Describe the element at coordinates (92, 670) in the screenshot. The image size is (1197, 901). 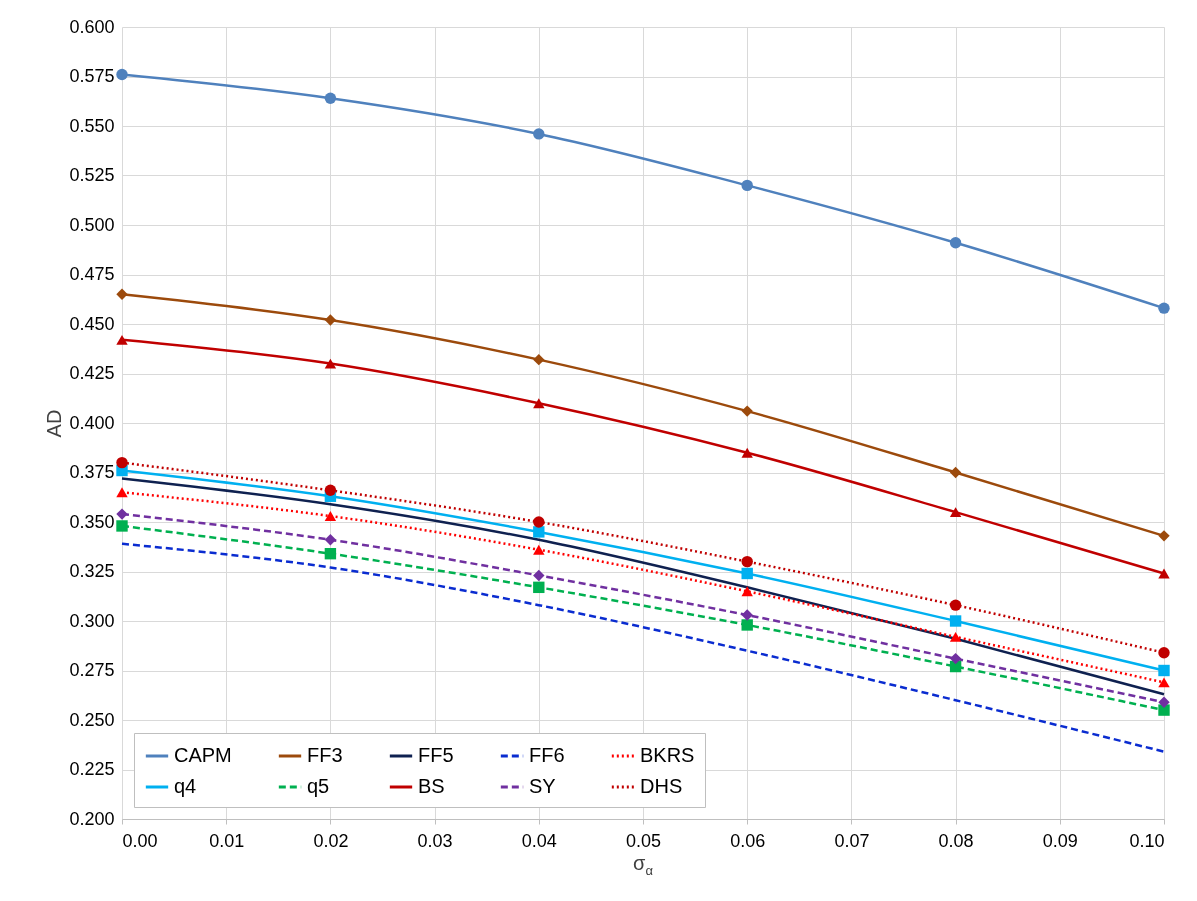
I see `y-tick-label: 0.275` at that location.